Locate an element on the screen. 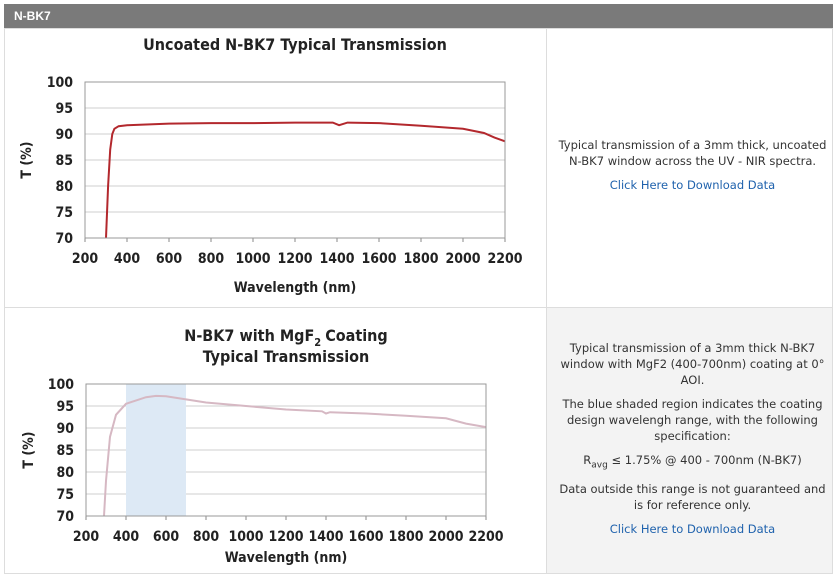 Image resolution: width=835 pixels, height=574 pixels. chart-subtitle: Typical Transmission is located at coordinates (286, 356).